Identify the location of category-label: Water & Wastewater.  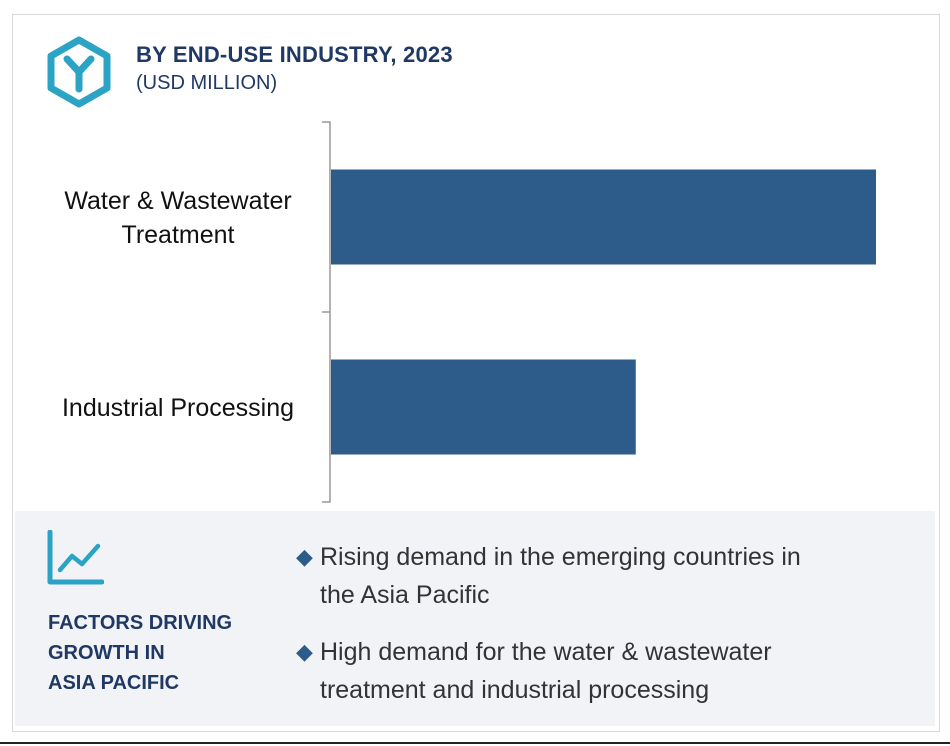
(177, 201).